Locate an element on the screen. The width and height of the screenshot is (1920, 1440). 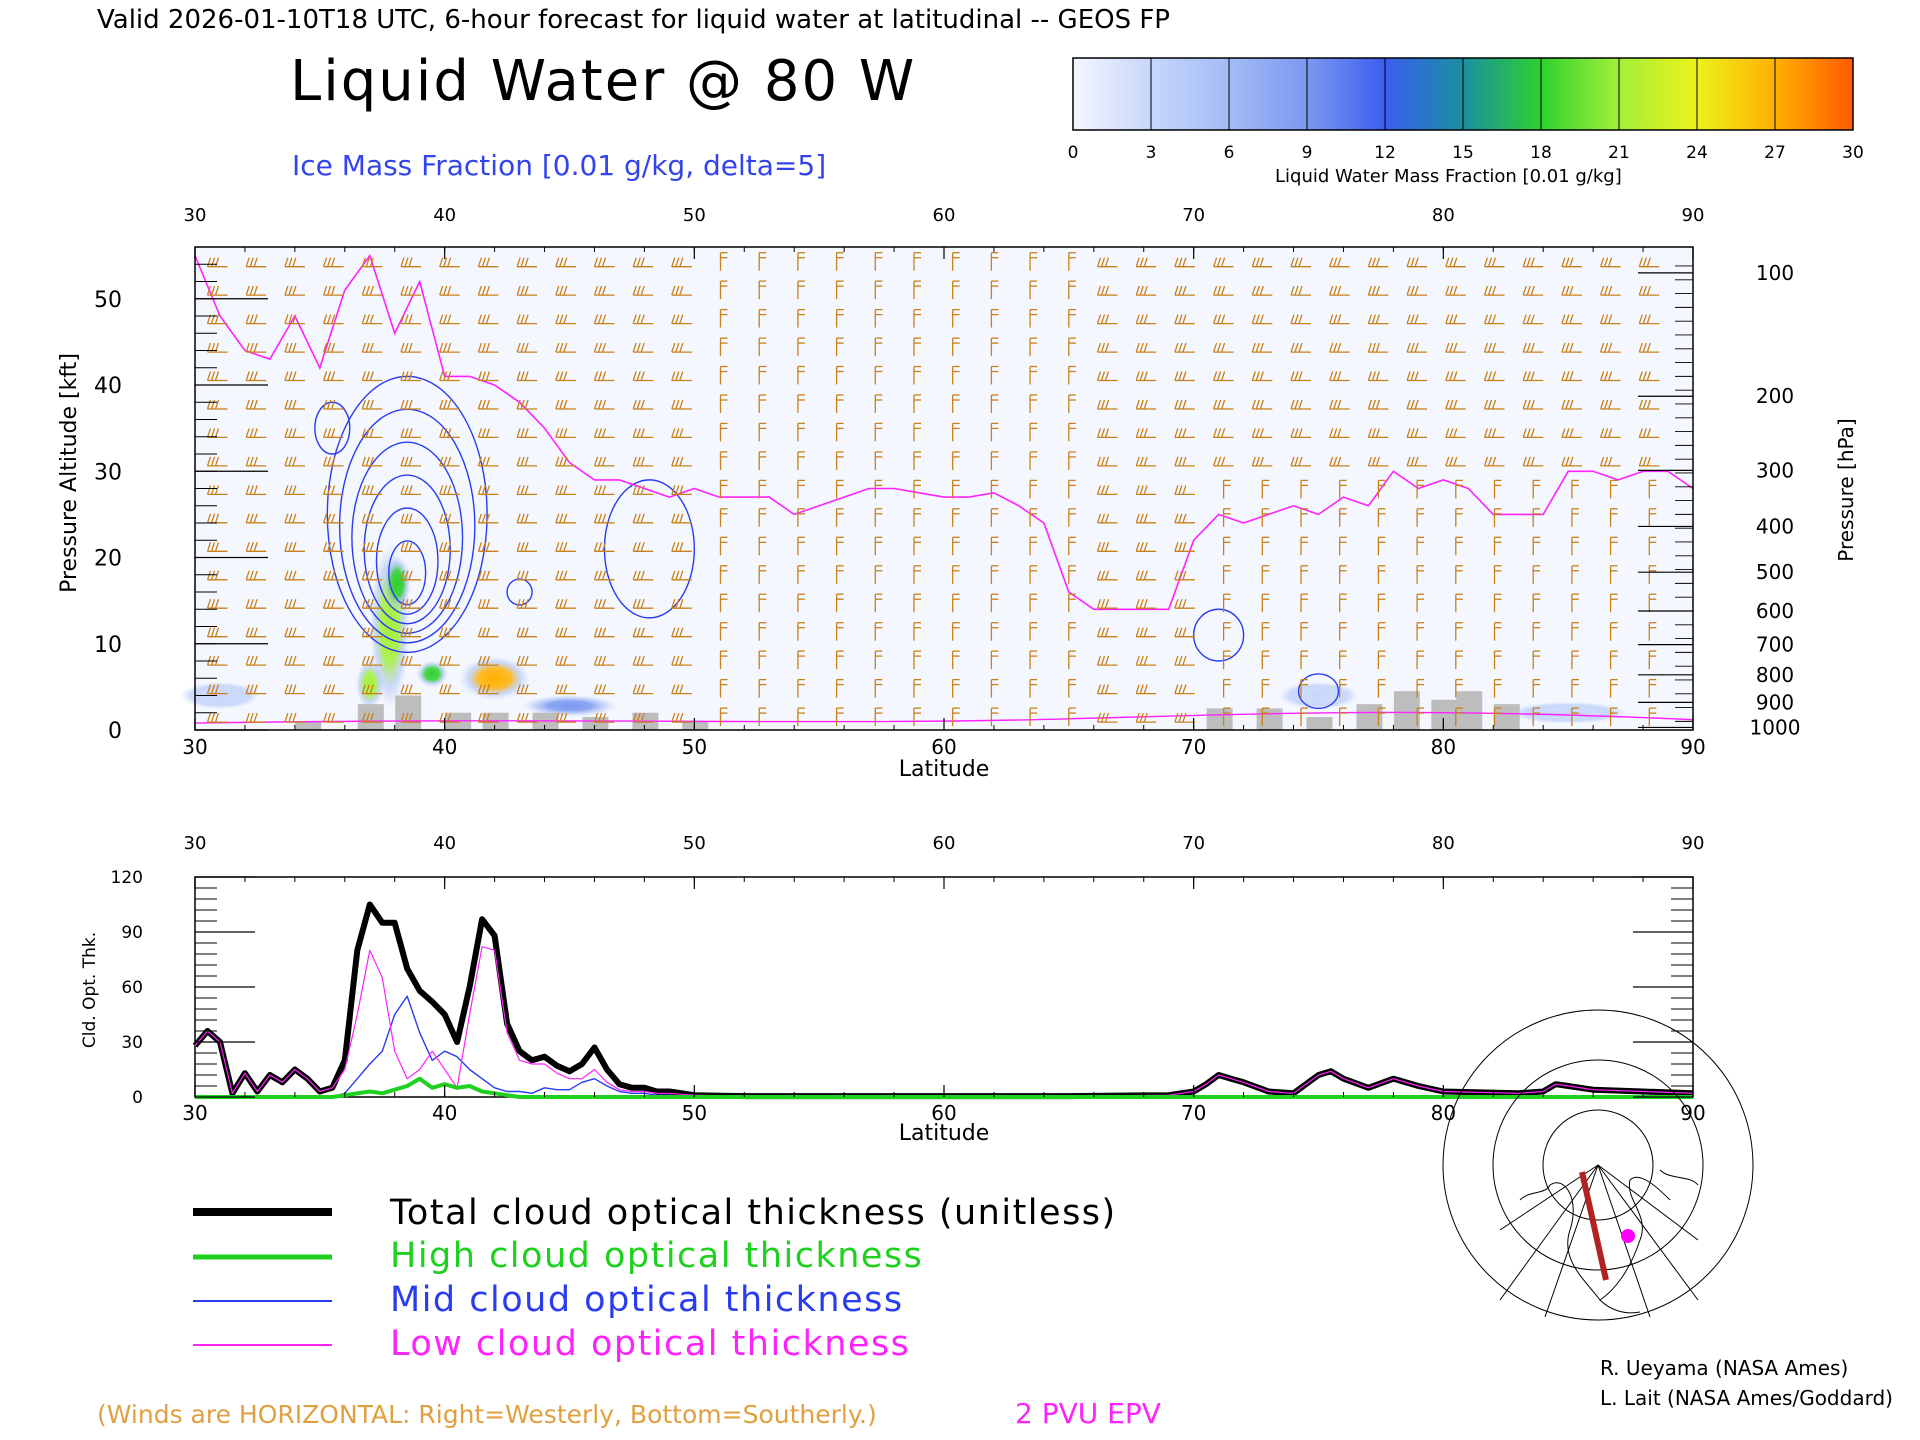
terrain-block is located at coordinates (695, 725).